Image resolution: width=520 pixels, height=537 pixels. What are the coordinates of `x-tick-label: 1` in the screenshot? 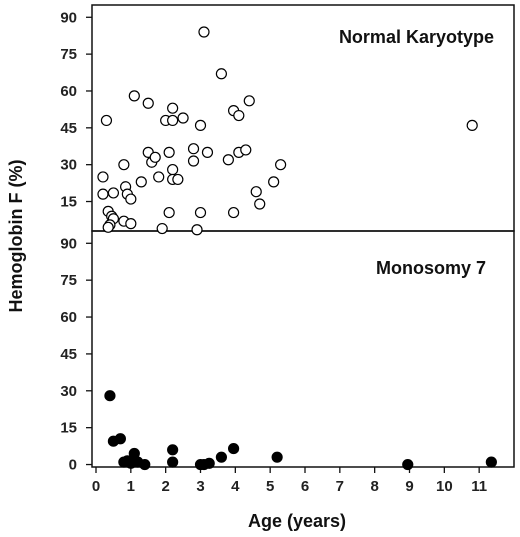 It's located at (131, 486).